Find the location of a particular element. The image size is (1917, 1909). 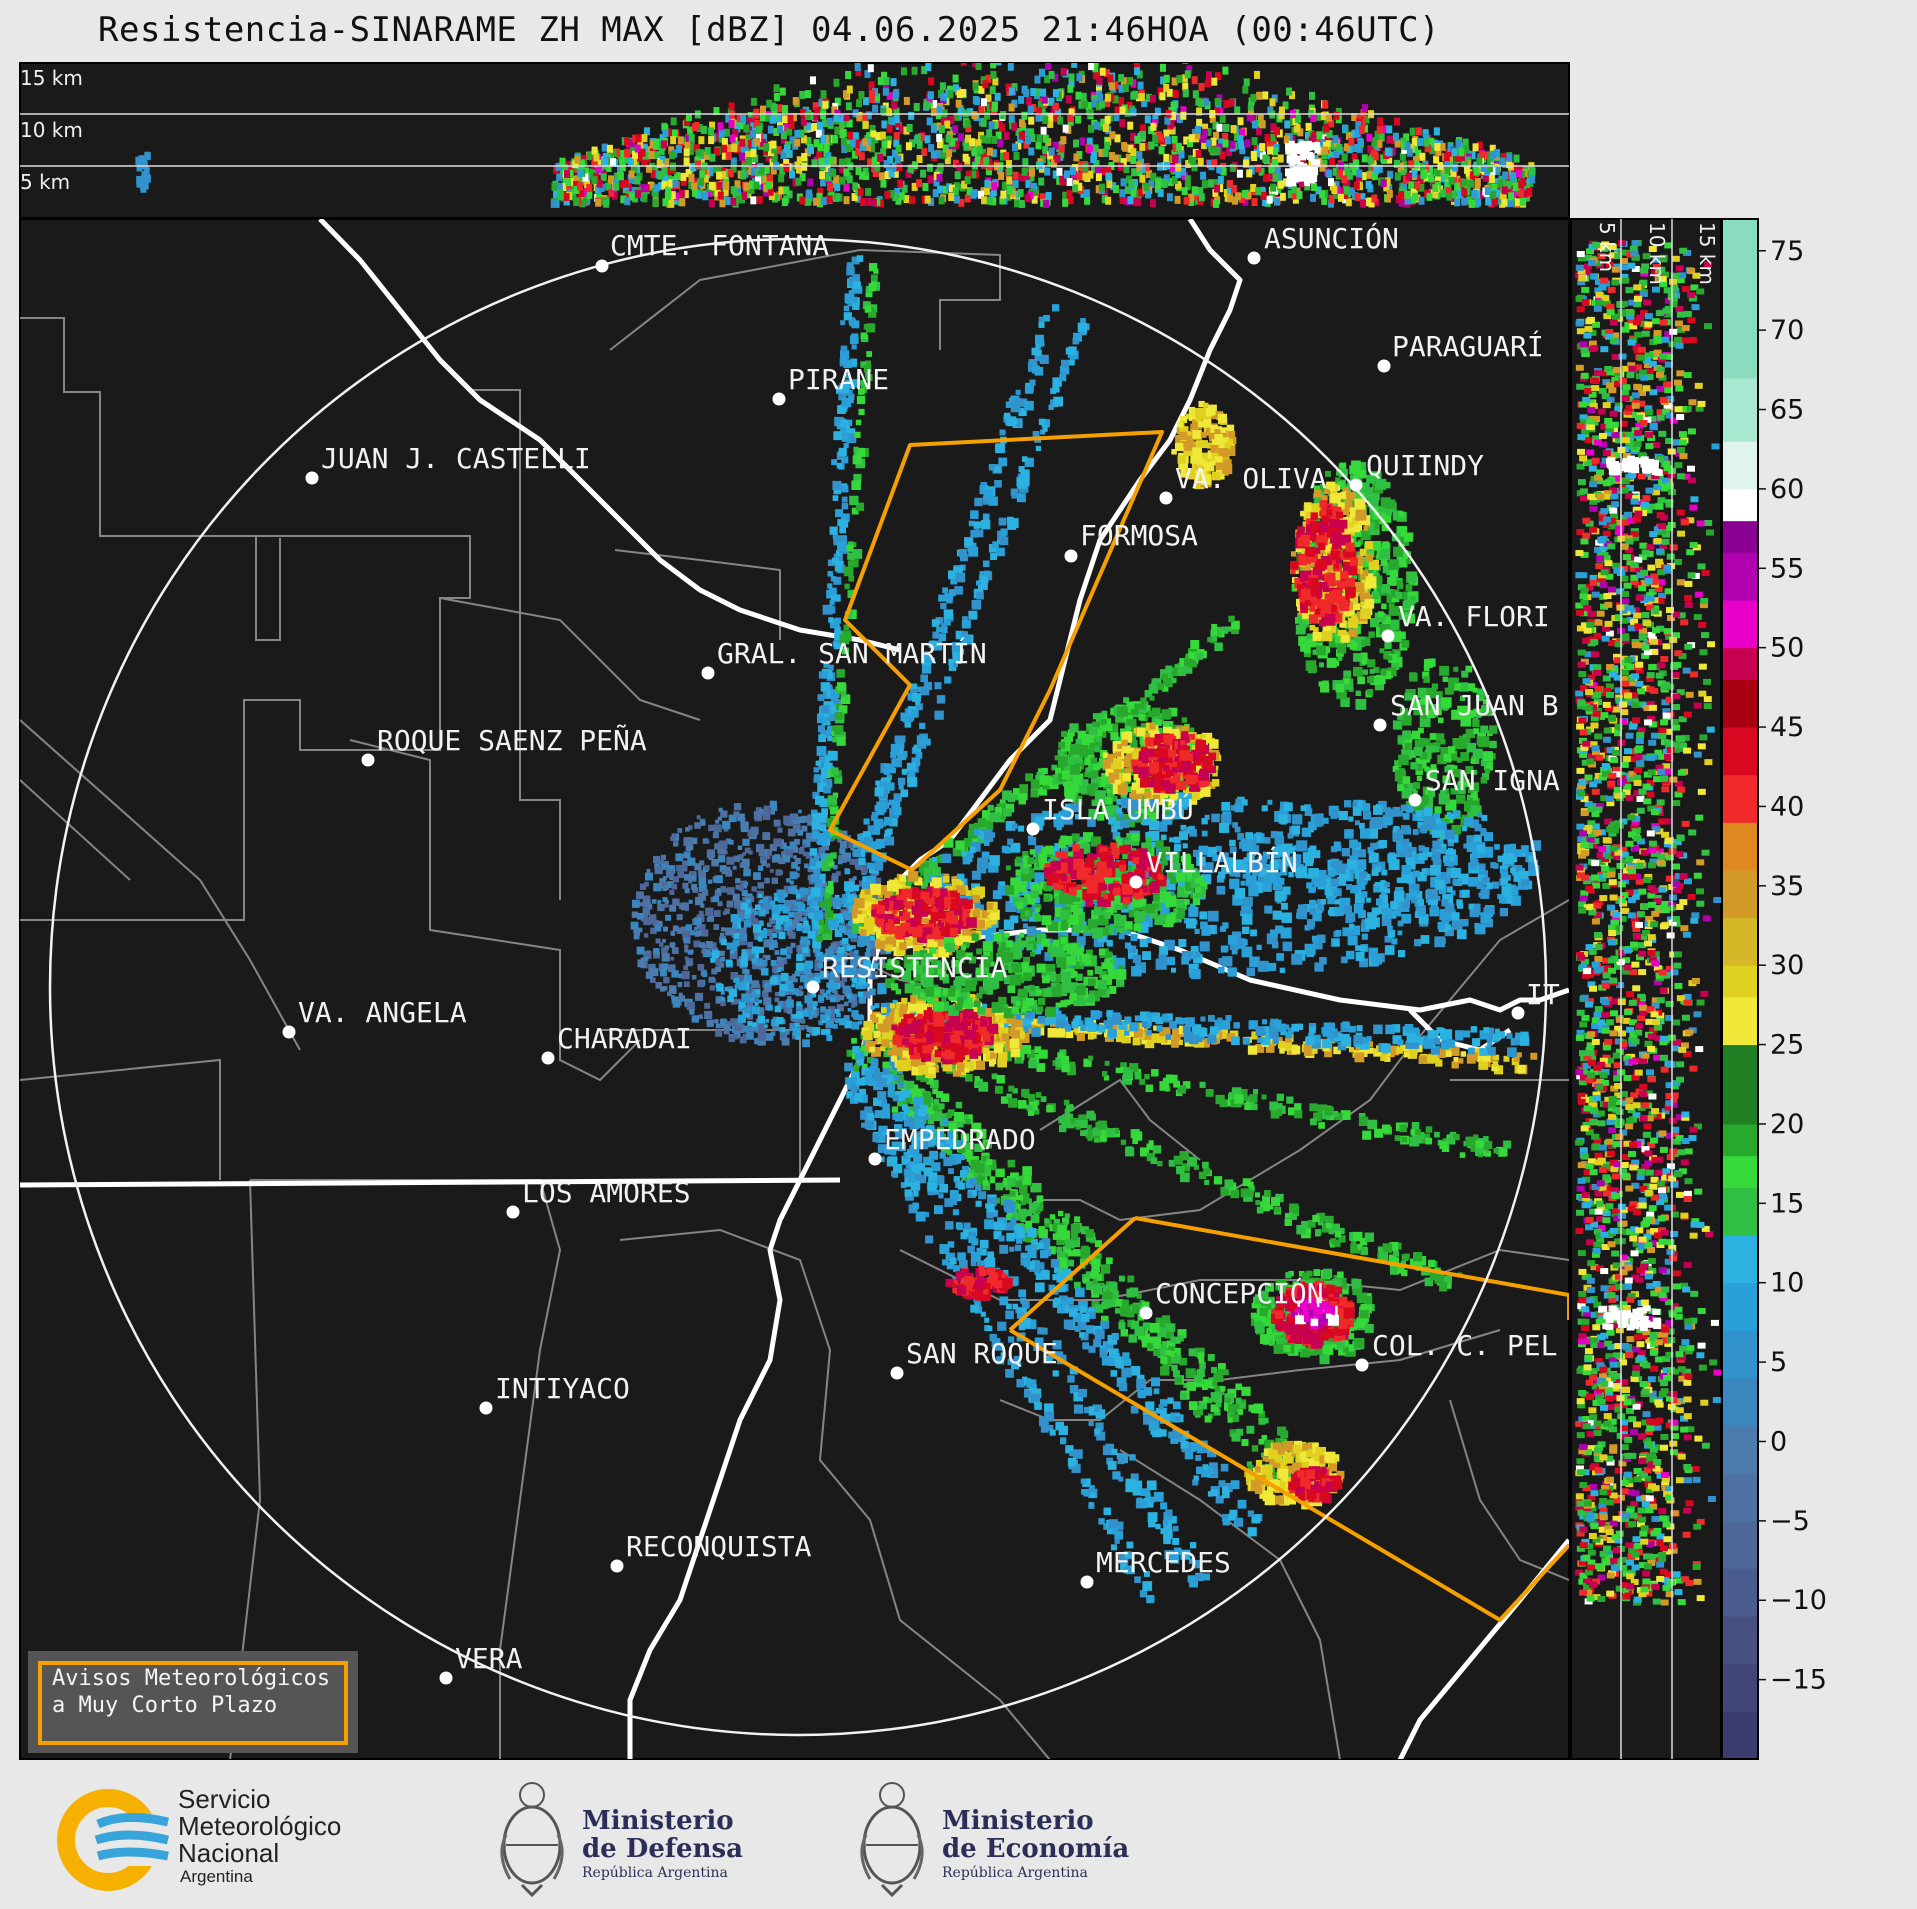

city-marker: RECONQUISTA is located at coordinates (711, 1551).